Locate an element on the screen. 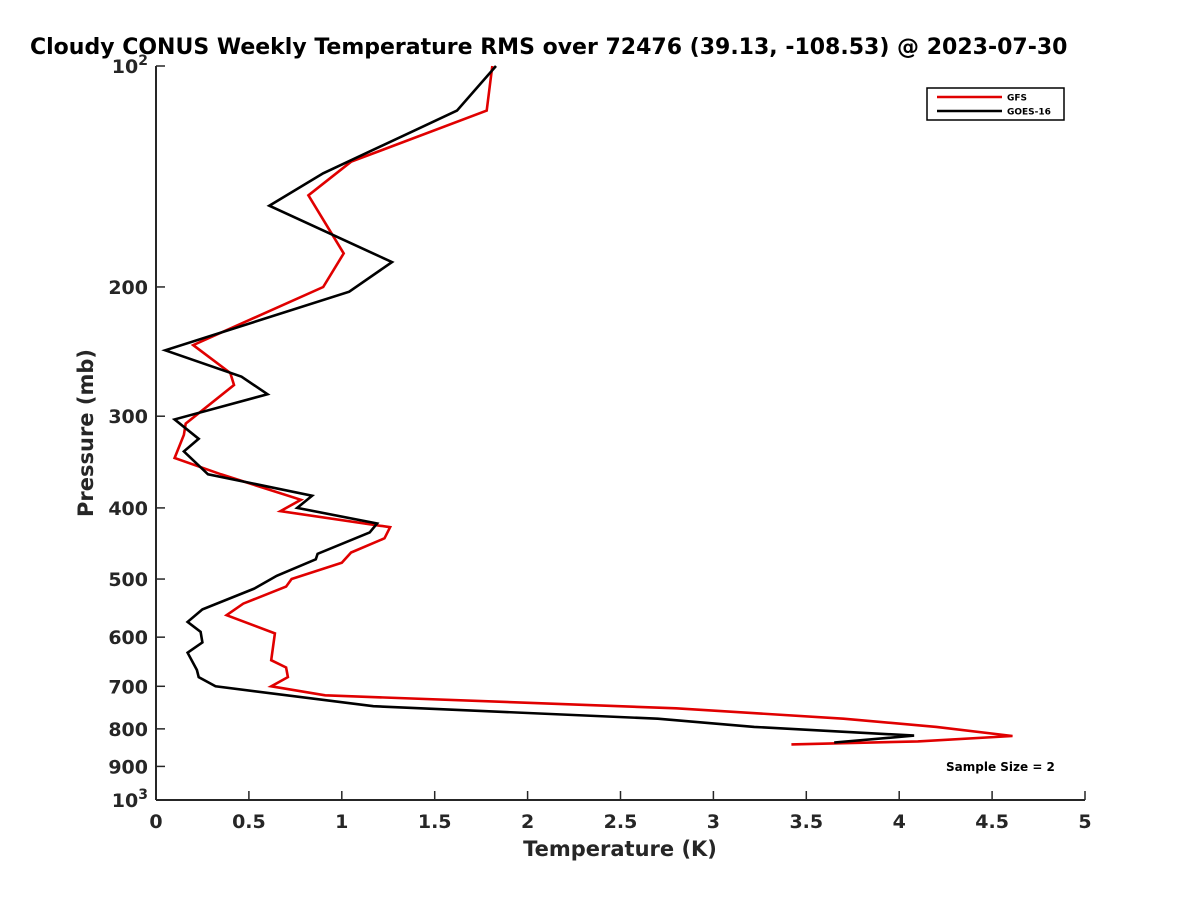 The width and height of the screenshot is (1200, 900). x-tick-label: 0.5 is located at coordinates (249, 822).